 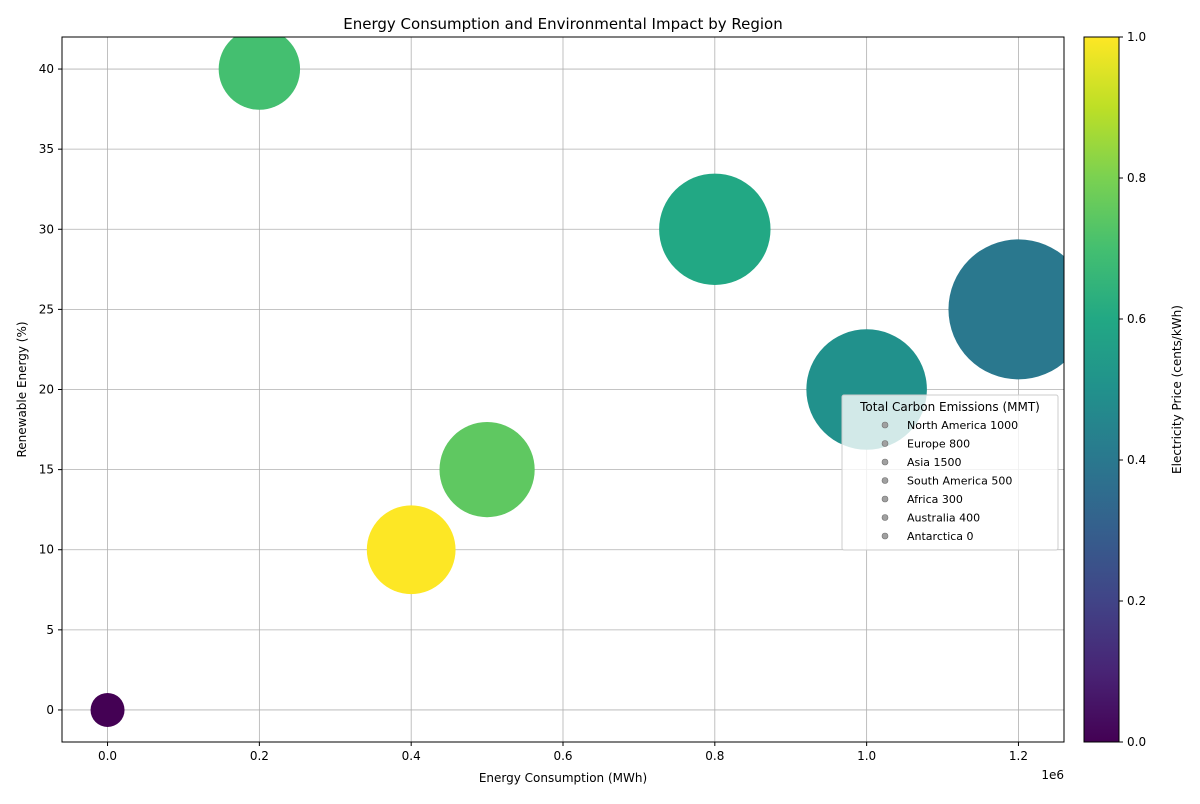 I want to click on x-axis-ticks: 0.0 0.2 0.4 0.6 0.8 1.0 1.2, so click(x=563, y=752).